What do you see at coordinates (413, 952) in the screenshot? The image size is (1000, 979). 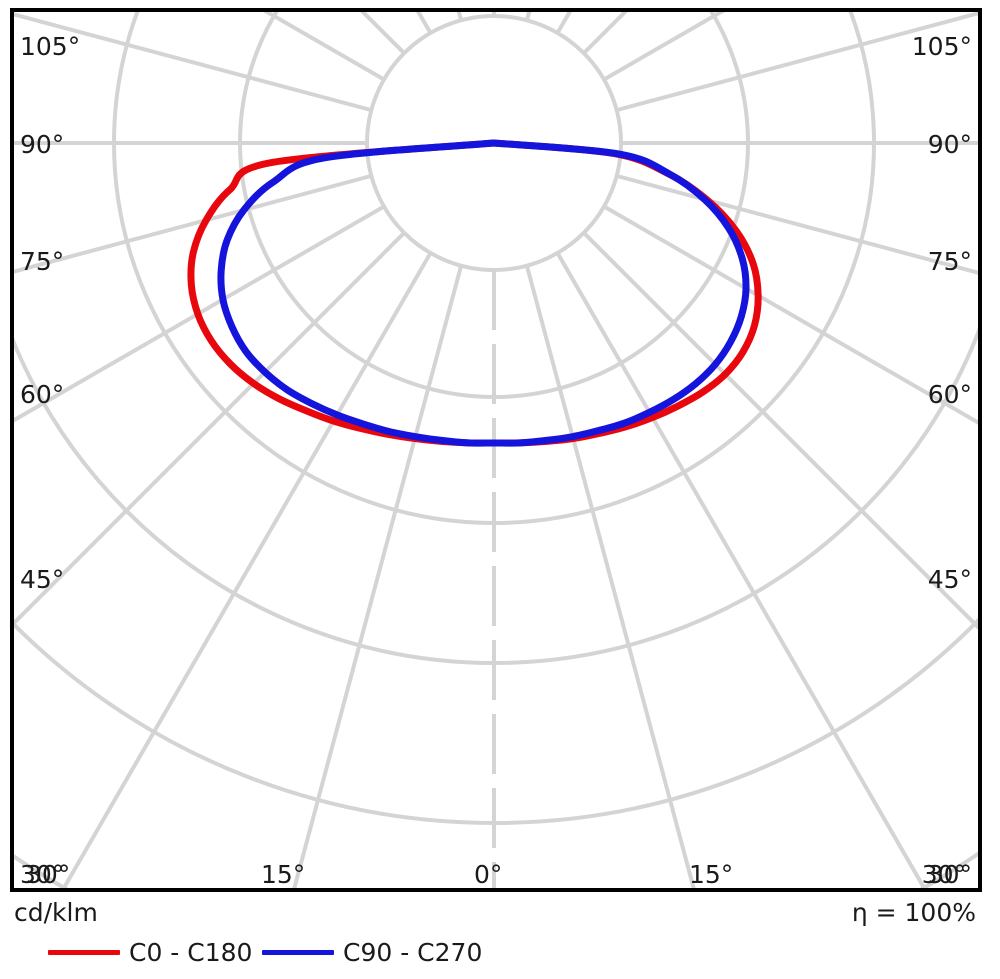 I see `legend-label-c90-c270: C90 - C270` at bounding box center [413, 952].